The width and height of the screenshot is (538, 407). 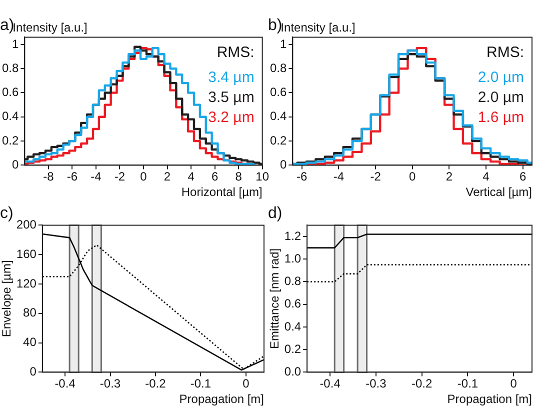 What do you see at coordinates (231, 117) in the screenshot?
I see `series-label: 3.2 µm` at bounding box center [231, 117].